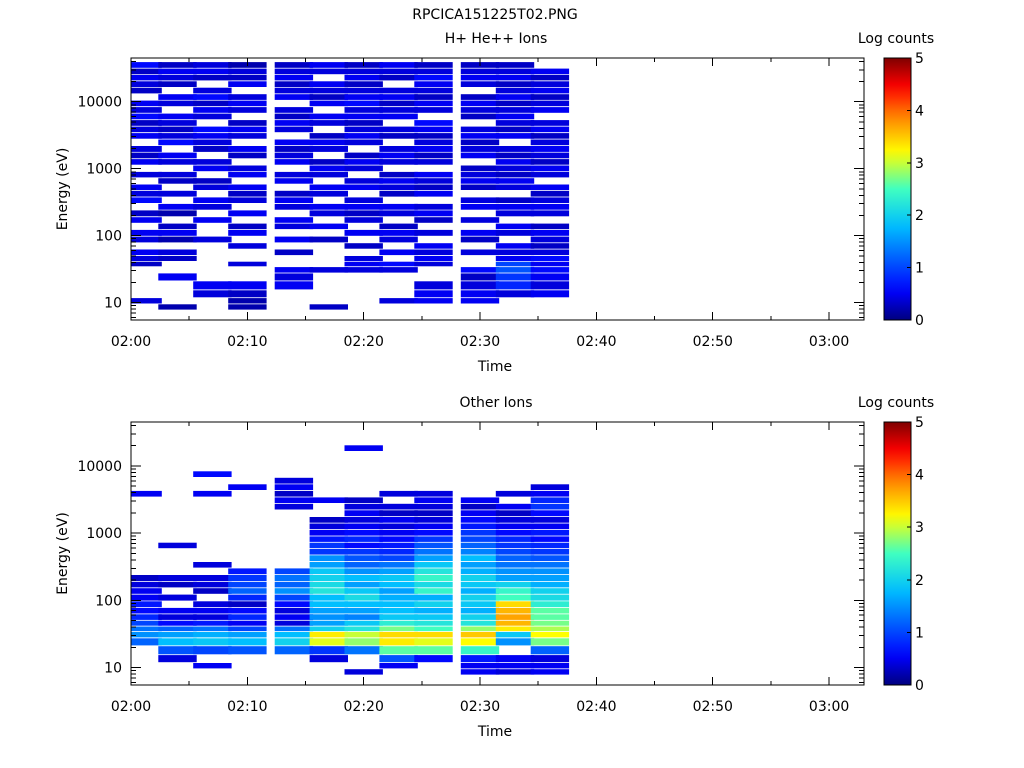  What do you see at coordinates (350, 560) in the screenshot?
I see `heatmap-cells` at bounding box center [350, 560].